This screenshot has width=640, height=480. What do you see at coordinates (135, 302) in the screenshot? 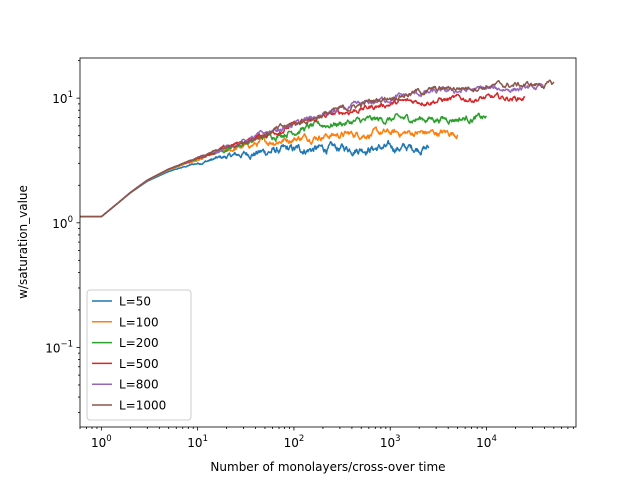
I see `legend-label: L=50` at bounding box center [135, 302].